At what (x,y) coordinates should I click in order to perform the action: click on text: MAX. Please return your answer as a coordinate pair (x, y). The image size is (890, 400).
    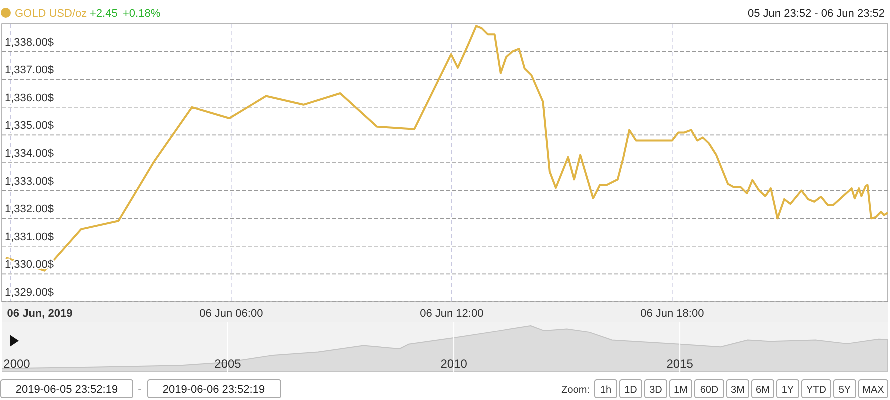
    Looking at the image, I should click on (873, 390).